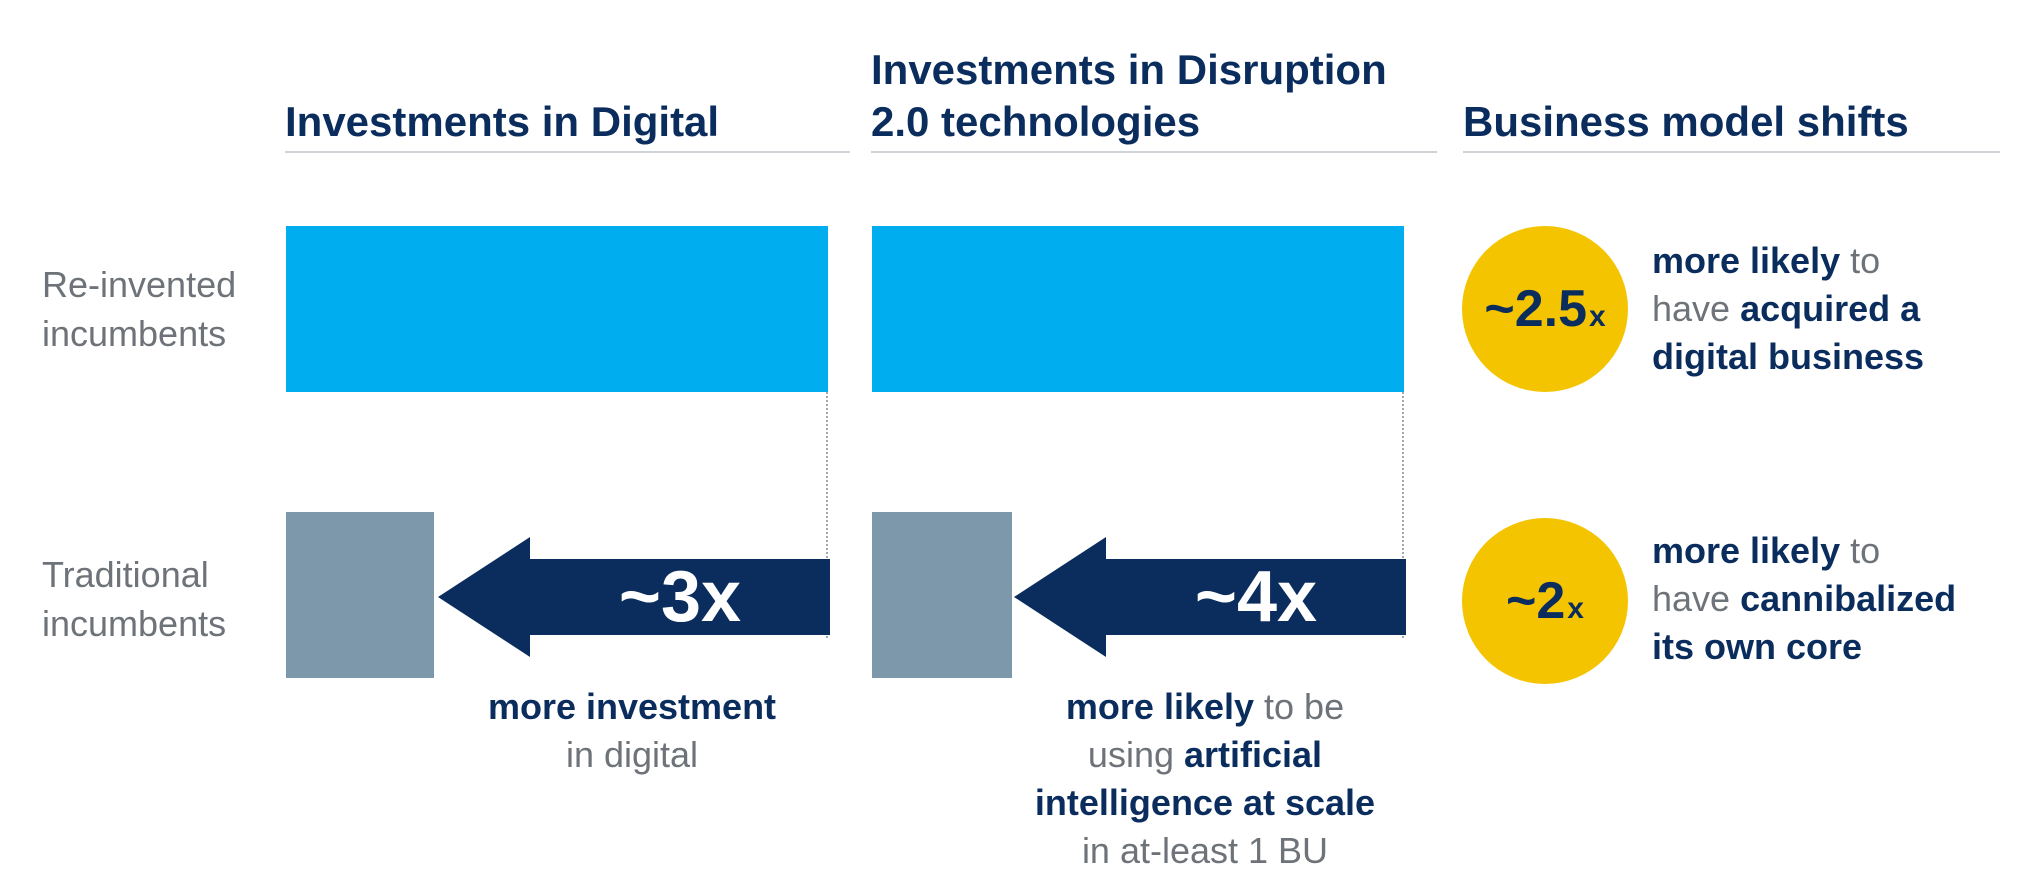  I want to click on shift-1-circle: ~2.5 x, so click(1545, 309).